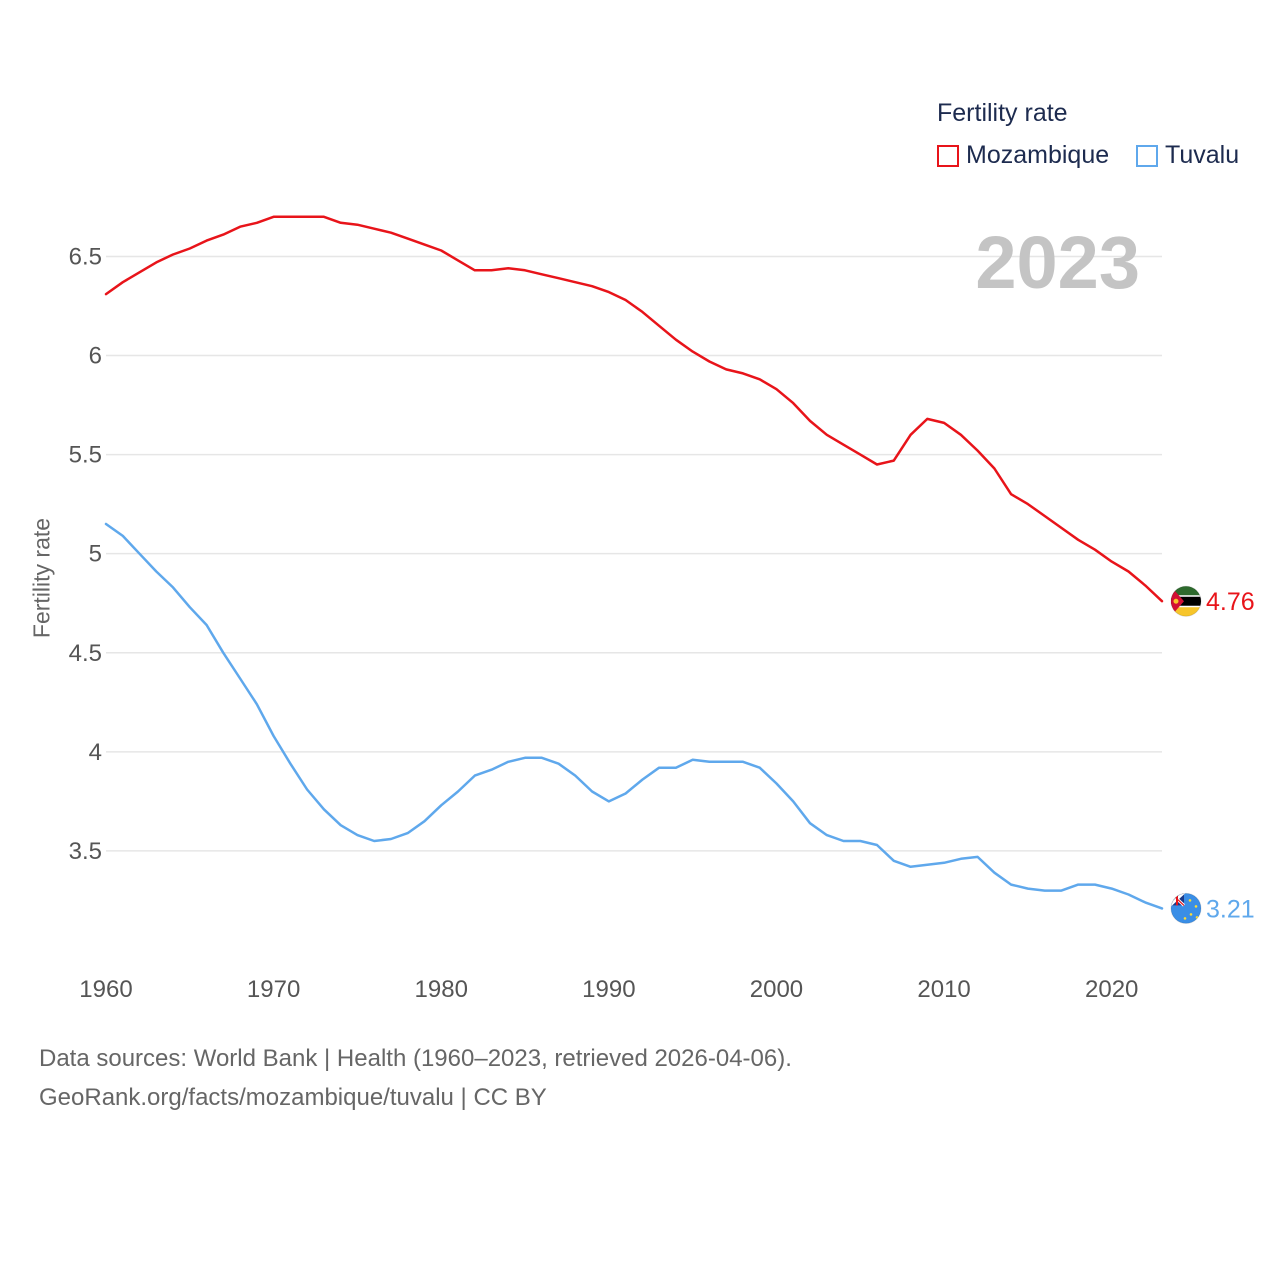  What do you see at coordinates (1057, 262) in the screenshot?
I see `year-label: 2023` at bounding box center [1057, 262].